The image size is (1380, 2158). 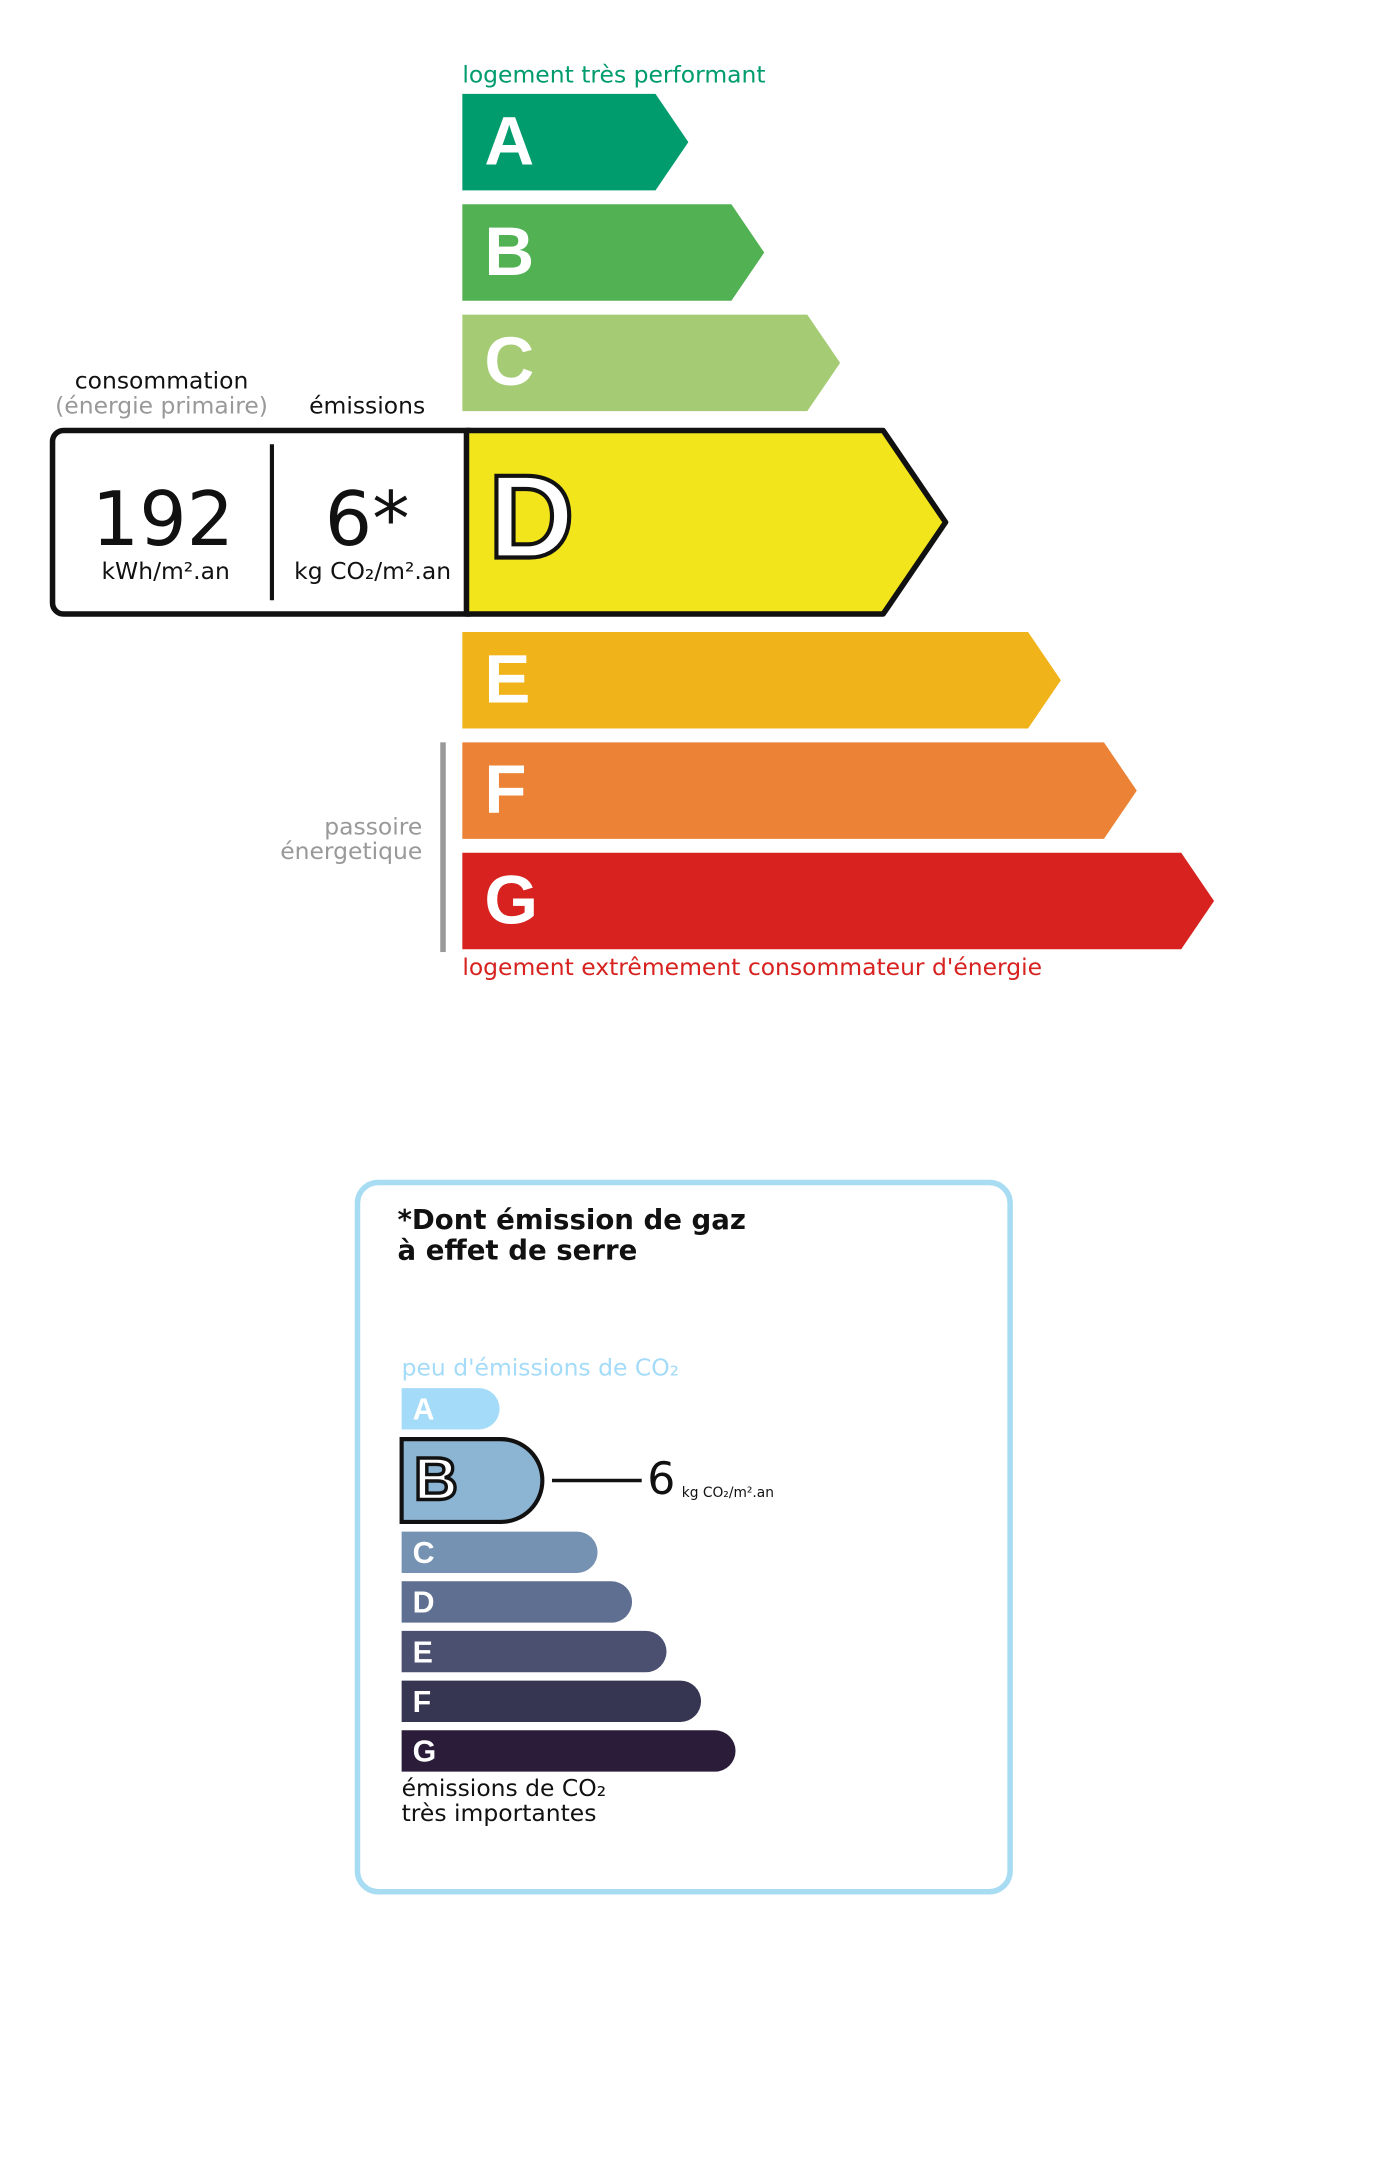 What do you see at coordinates (507, 679) in the screenshot?
I see `energy-class-letter: E` at bounding box center [507, 679].